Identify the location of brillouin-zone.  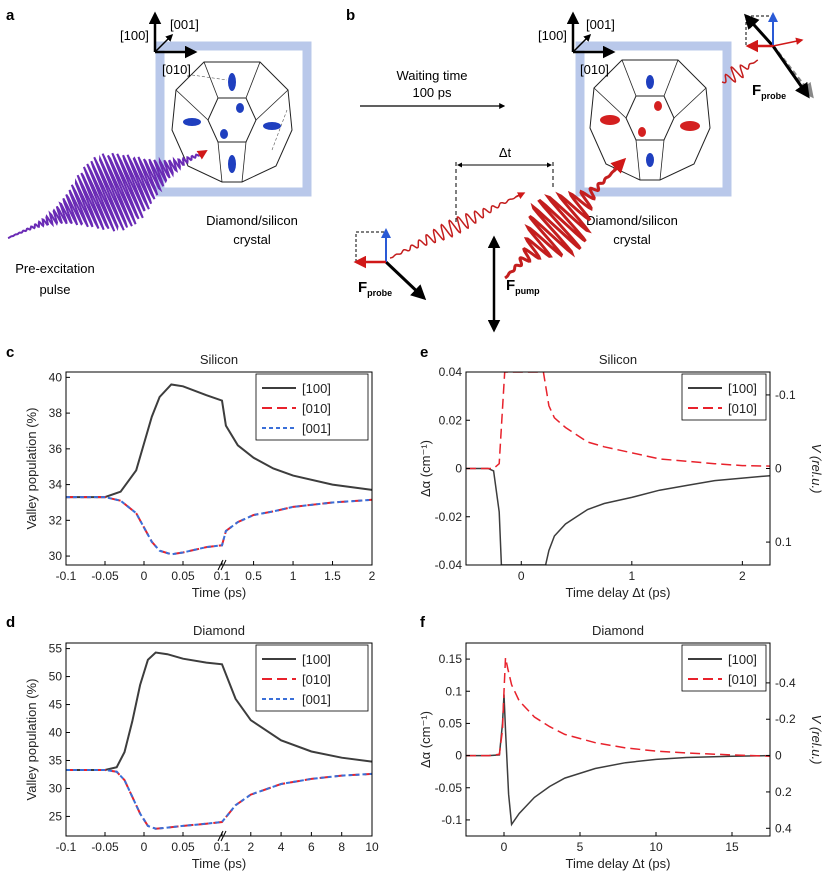
(232, 122).